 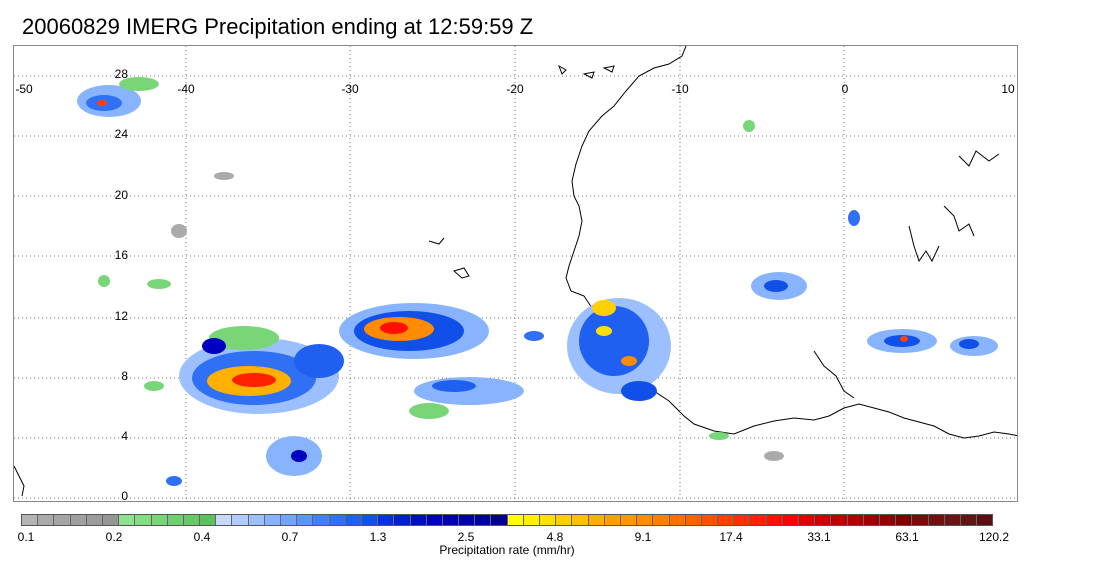 What do you see at coordinates (555, 537) in the screenshot?
I see `colorbar-tick: 4.8` at bounding box center [555, 537].